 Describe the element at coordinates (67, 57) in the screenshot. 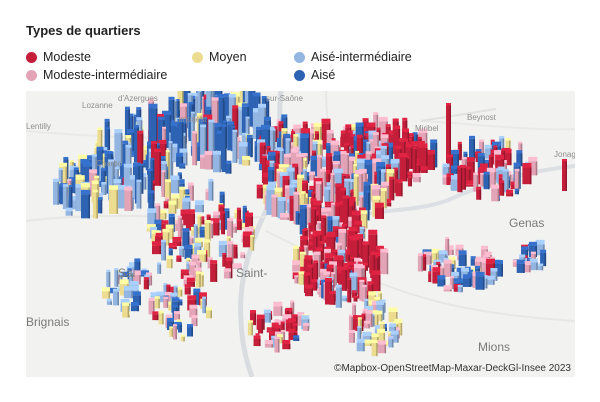

I see `legend-label-modeste: Modeste` at that location.